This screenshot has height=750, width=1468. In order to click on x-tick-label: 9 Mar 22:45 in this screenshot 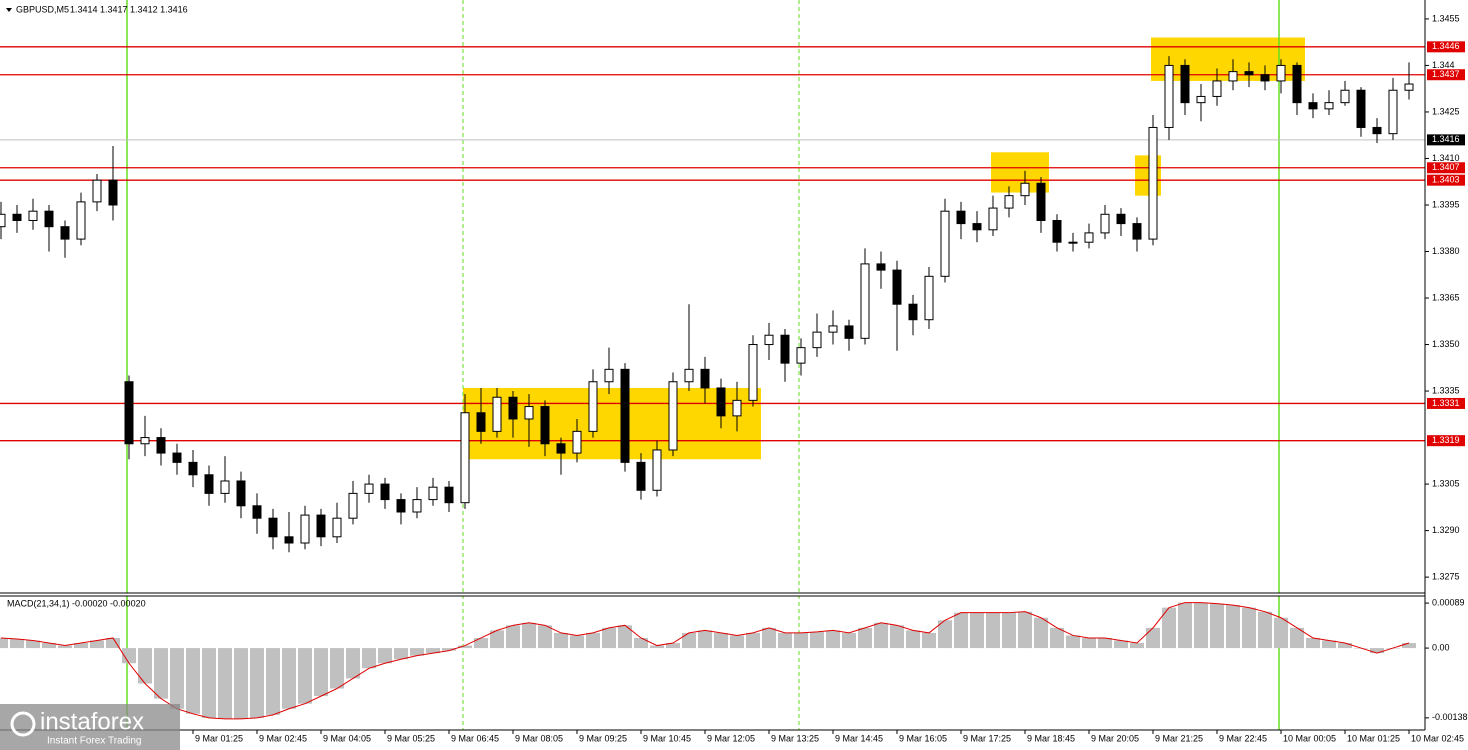, I will do `click(1243, 738)`.